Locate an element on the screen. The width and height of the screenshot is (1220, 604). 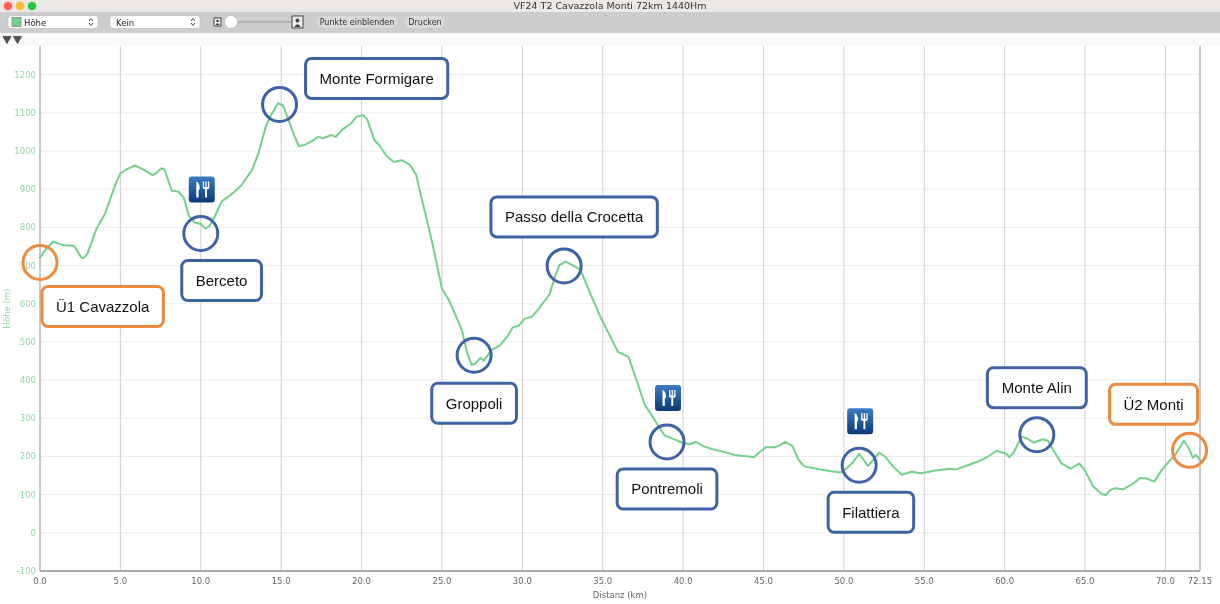
legend-label: Höhe is located at coordinates (35, 22).